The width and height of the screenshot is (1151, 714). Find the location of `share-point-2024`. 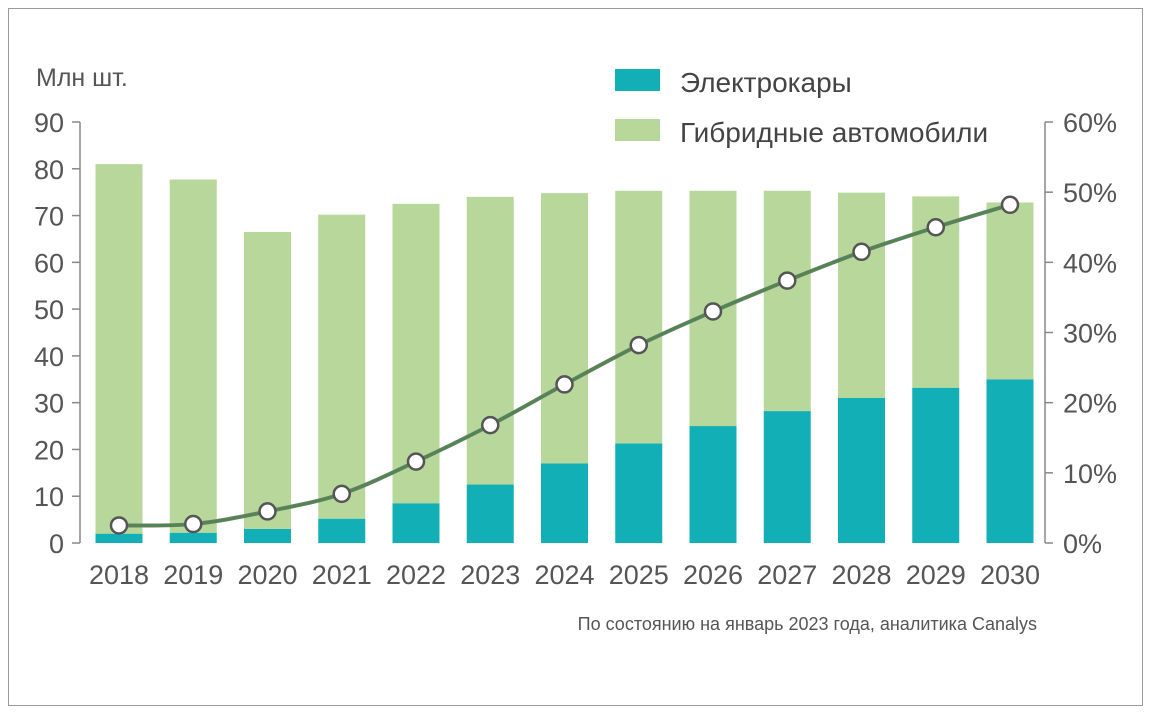

share-point-2024 is located at coordinates (564, 384).